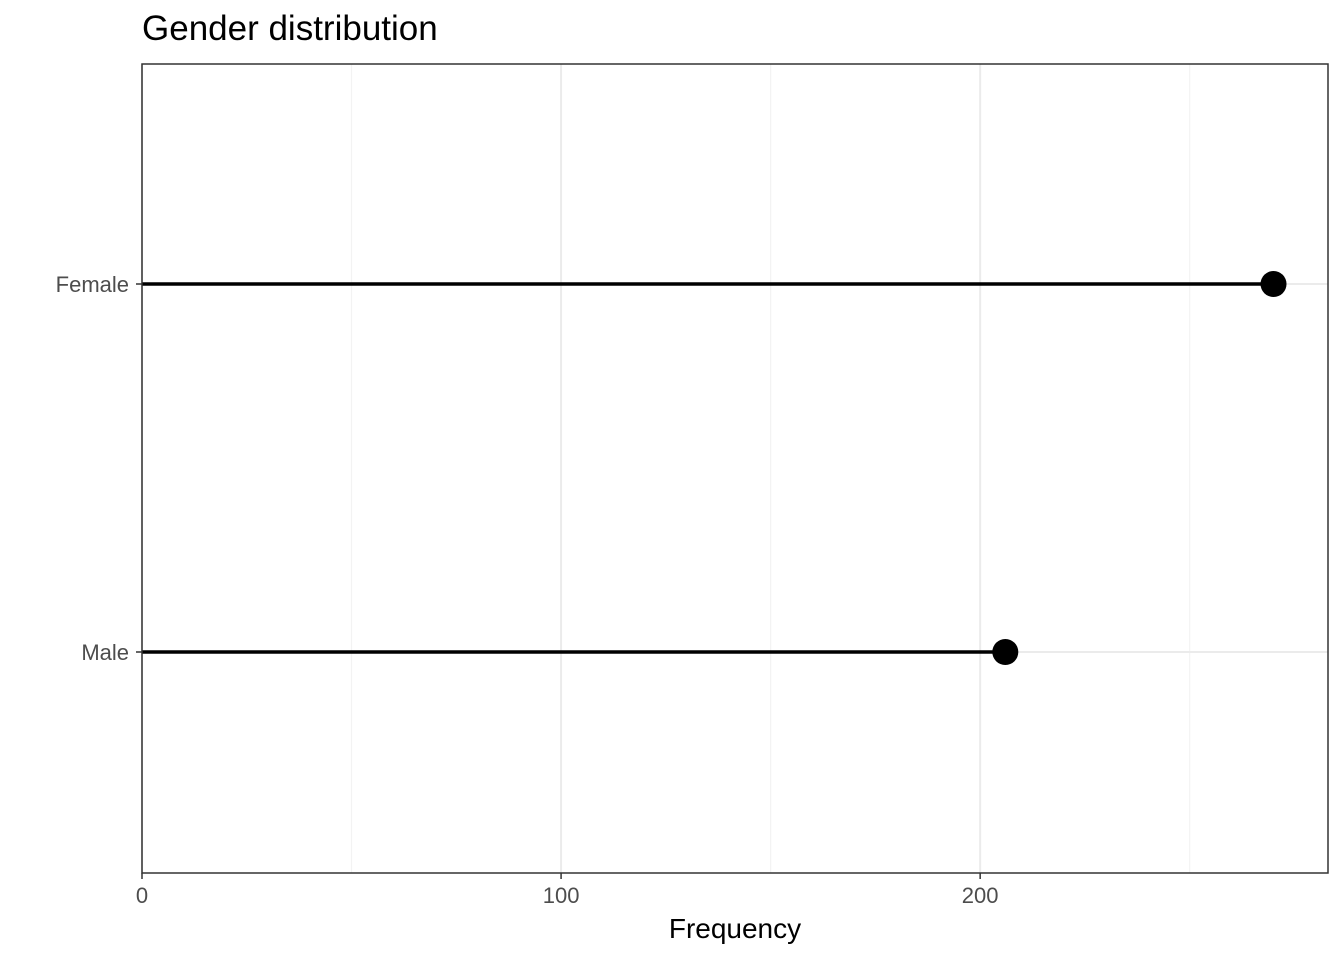 The width and height of the screenshot is (1344, 960). Describe the element at coordinates (561, 895) in the screenshot. I see `x-tick-label: 100` at that location.